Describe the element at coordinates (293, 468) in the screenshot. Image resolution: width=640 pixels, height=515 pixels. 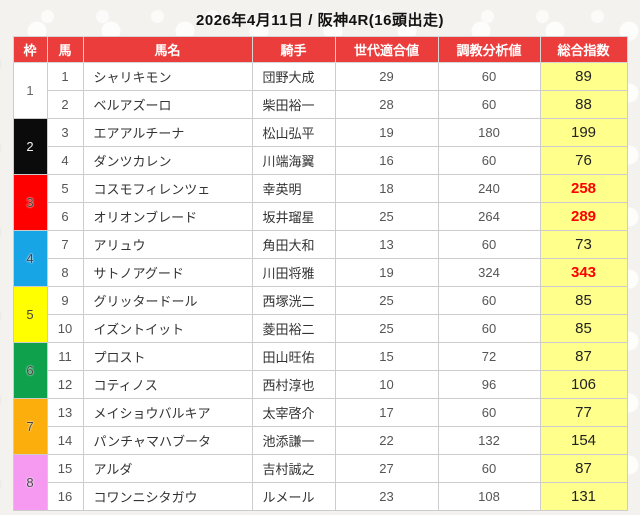
I see `jockey-cell: 吉村誠之` at that location.